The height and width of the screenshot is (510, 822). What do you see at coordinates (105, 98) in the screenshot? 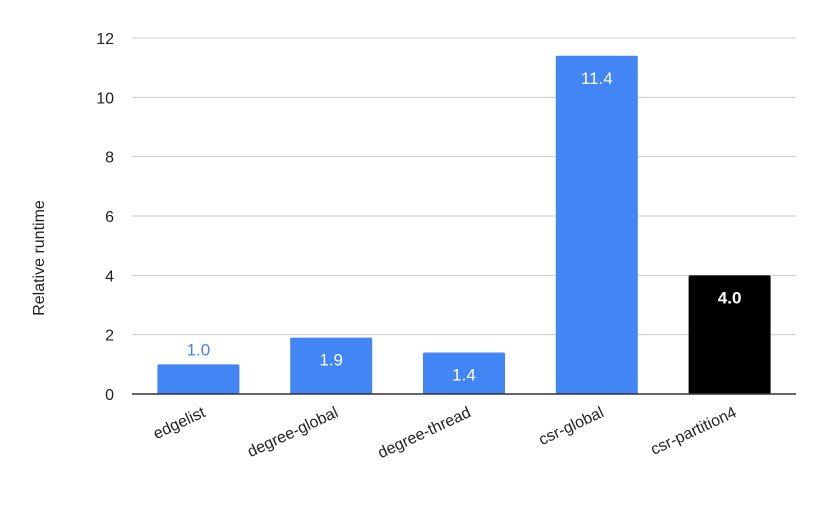
I see `y-tick-label: 10` at bounding box center [105, 98].